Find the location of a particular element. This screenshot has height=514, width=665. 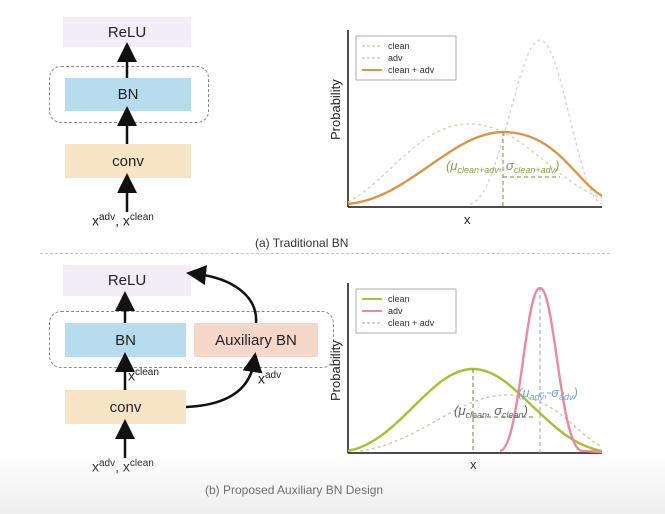

bottom-legend-adv: adv is located at coordinates (395, 311).